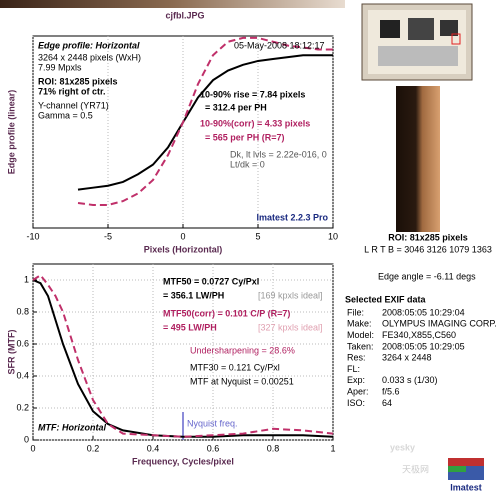 The height and width of the screenshot is (500, 500). Describe the element at coordinates (72, 427) in the screenshot. I see `chart-title: MTF: Horizontal` at that location.